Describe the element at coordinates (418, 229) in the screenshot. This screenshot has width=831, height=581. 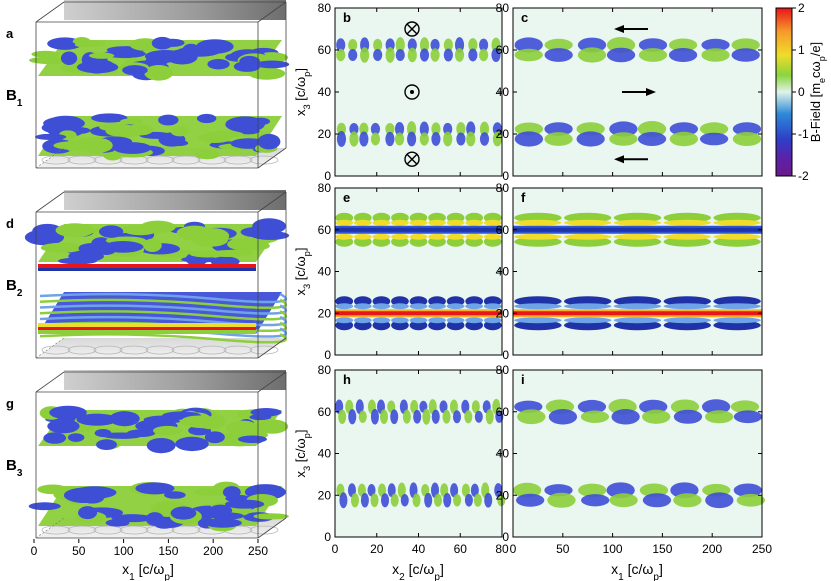
I see `field-core` at that location.